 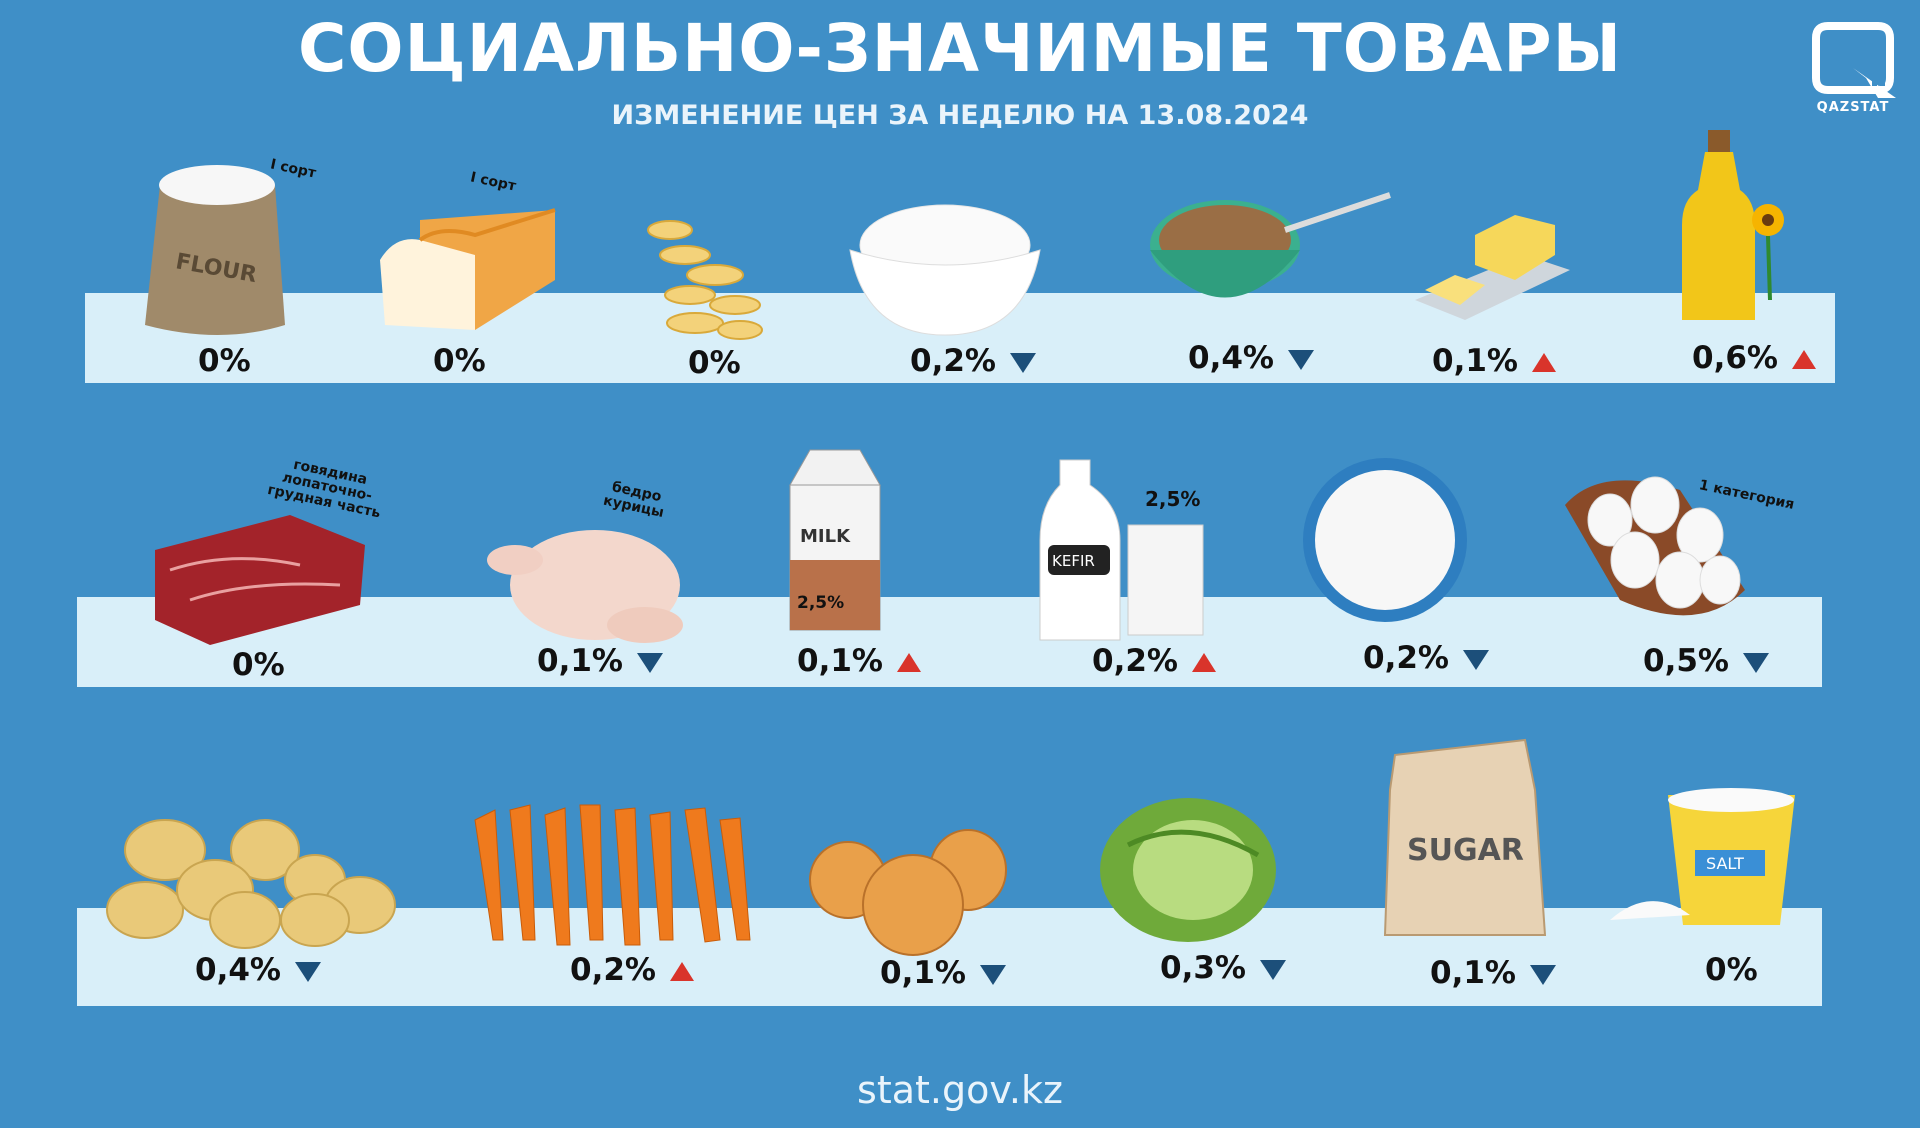 What do you see at coordinates (1223, 968) in the screenshot?
I see `cabbage-change: 0,3%` at bounding box center [1223, 968].